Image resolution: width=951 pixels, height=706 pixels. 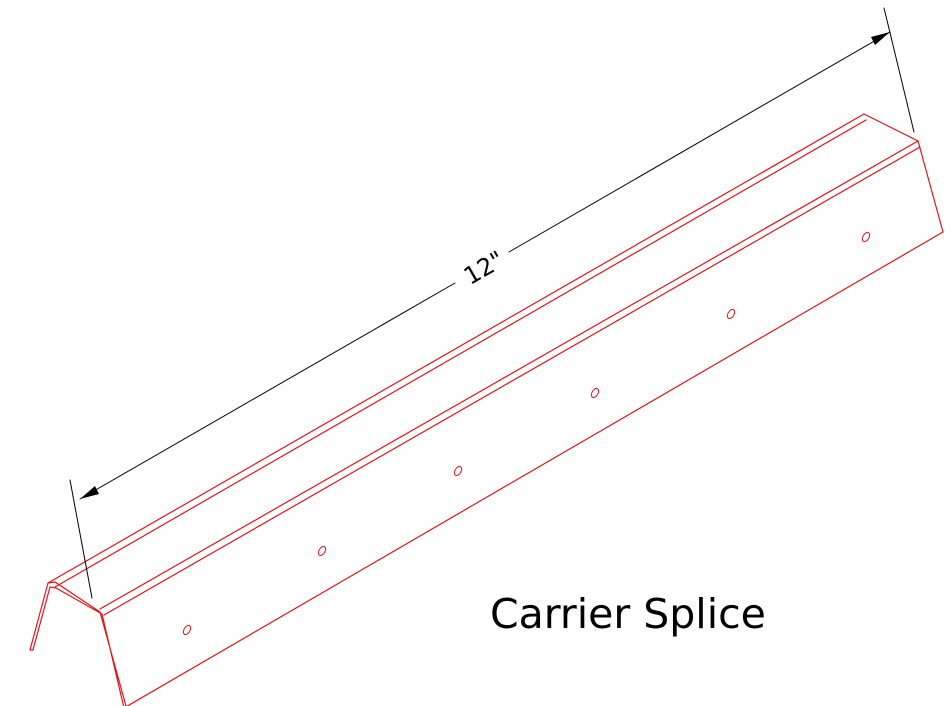 I want to click on dimension-line-segment-left, so click(x=267, y=391).